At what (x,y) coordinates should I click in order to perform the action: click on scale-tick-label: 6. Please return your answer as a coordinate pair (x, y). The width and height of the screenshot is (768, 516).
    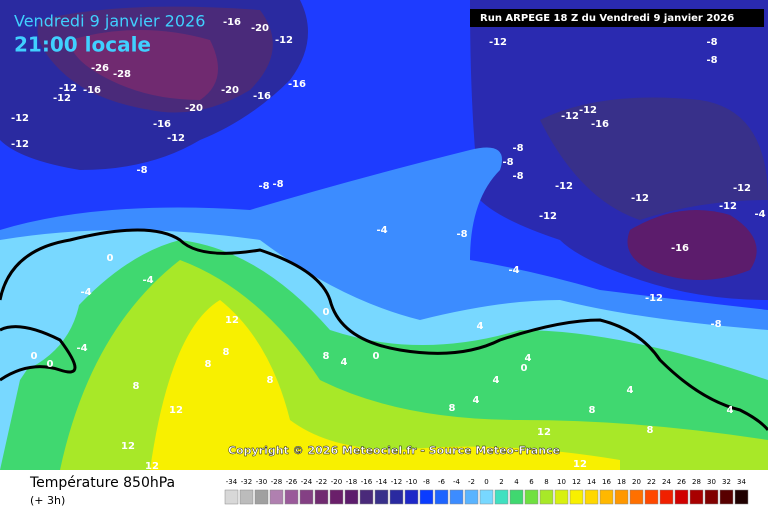
    Looking at the image, I should click on (531, 482).